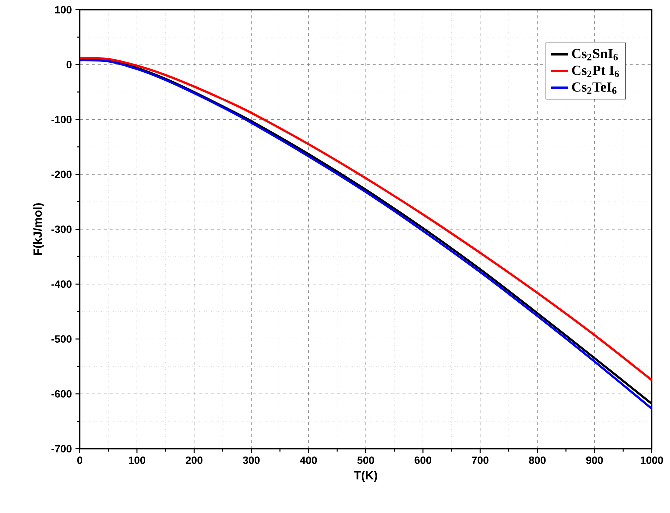  I want to click on y-tick-label: -700, so click(62, 449).